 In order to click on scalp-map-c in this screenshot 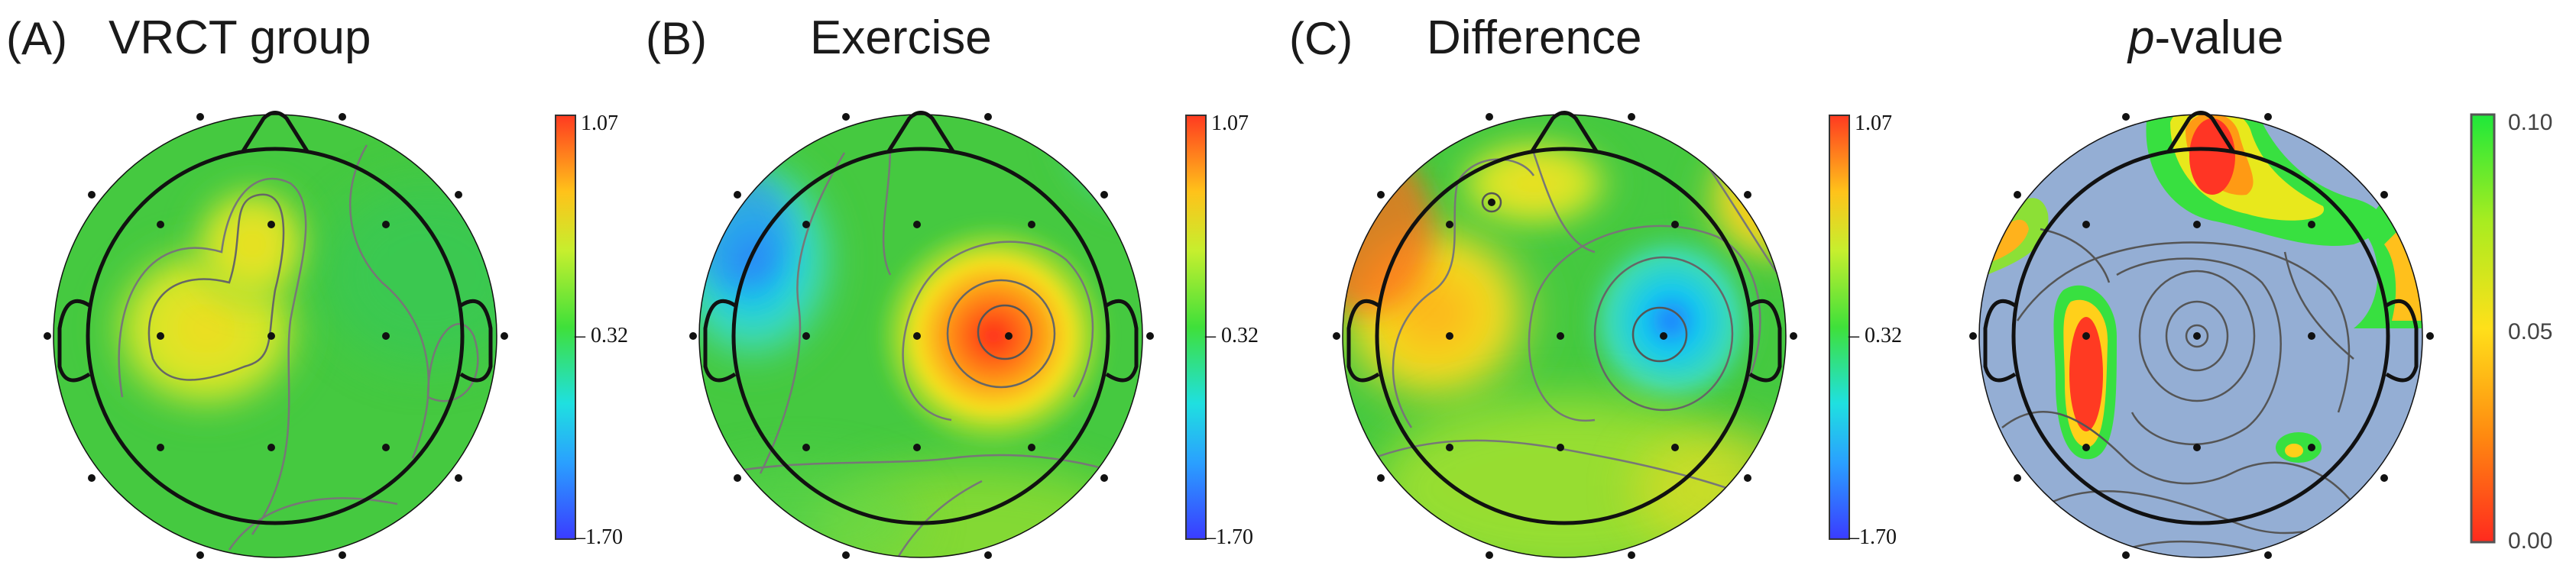, I will do `click(1565, 335)`.